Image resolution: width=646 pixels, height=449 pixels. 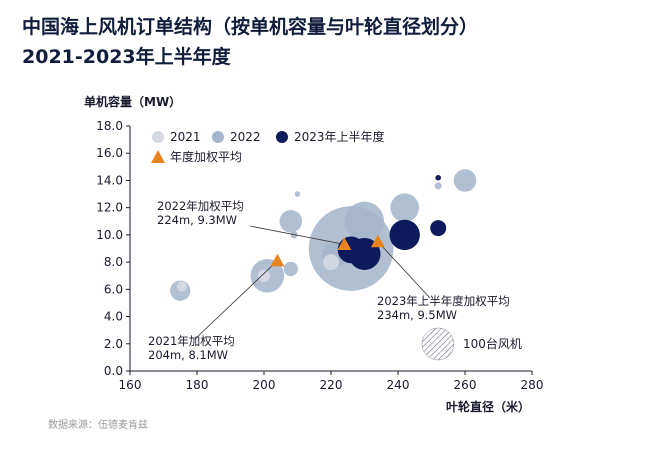 What do you see at coordinates (250, 27) in the screenshot?
I see `title-line-1: 中国海上风机订单结构（按单机容量与叶轮直径划分）` at bounding box center [250, 27].